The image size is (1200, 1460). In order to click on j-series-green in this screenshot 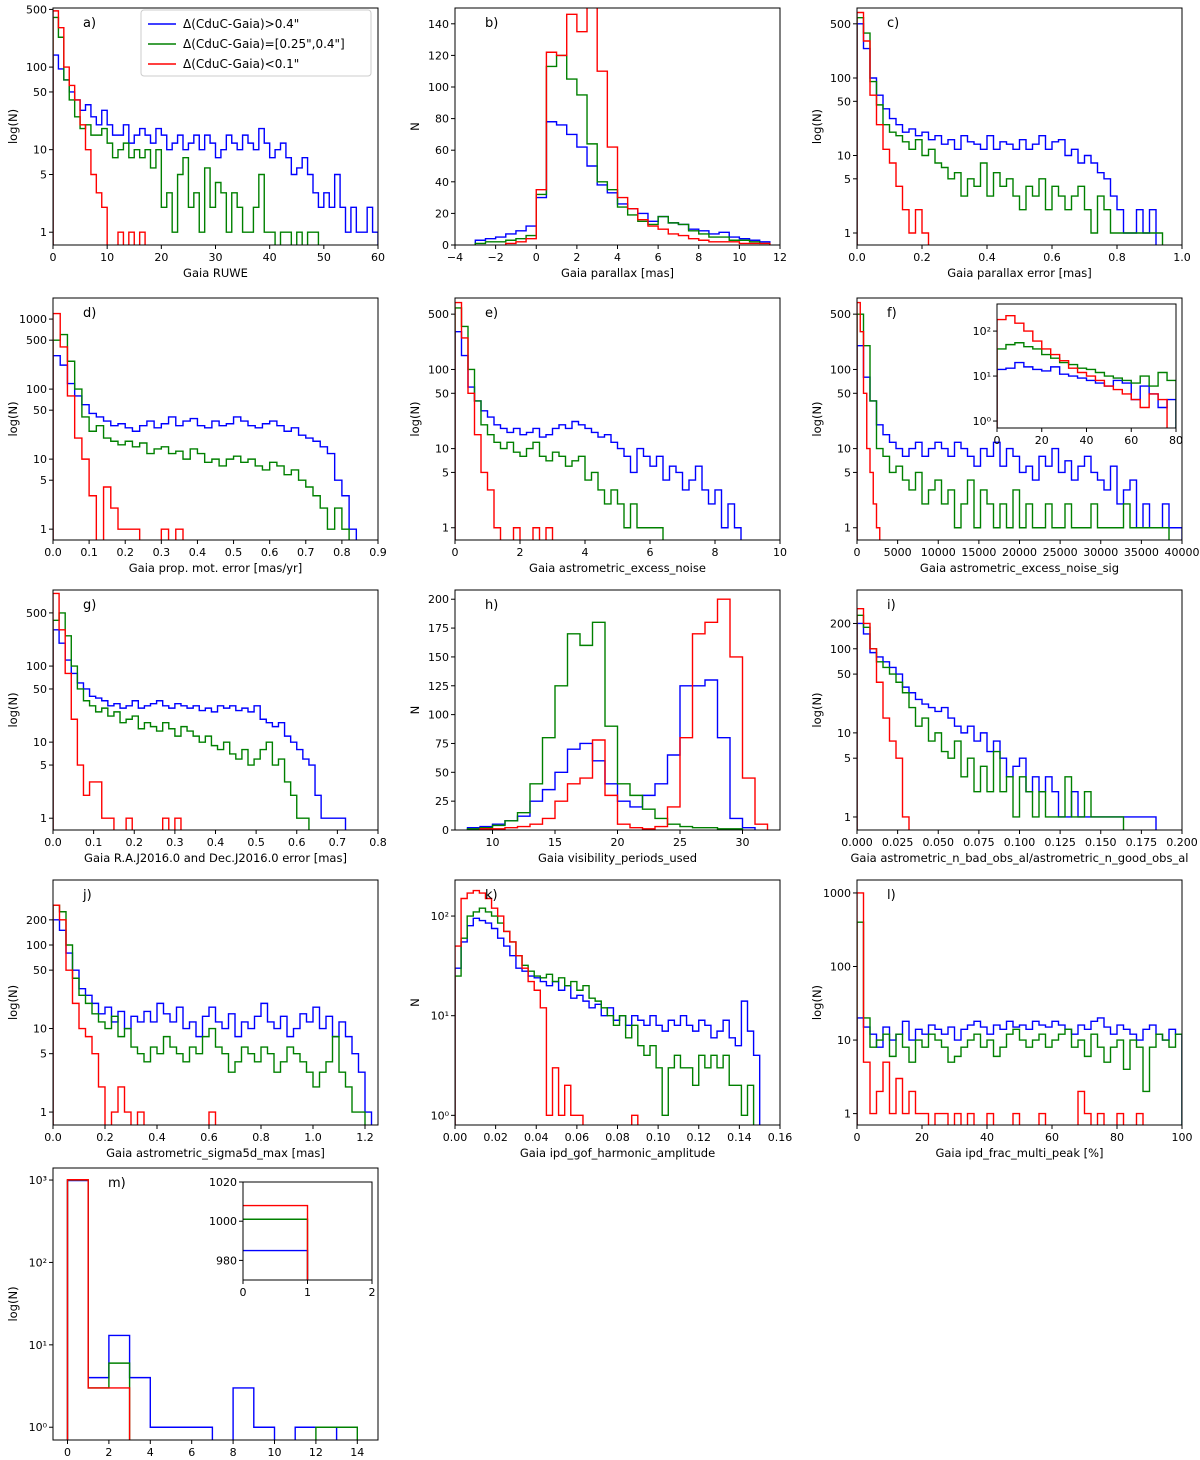, I will do `click(209, 1014)`.